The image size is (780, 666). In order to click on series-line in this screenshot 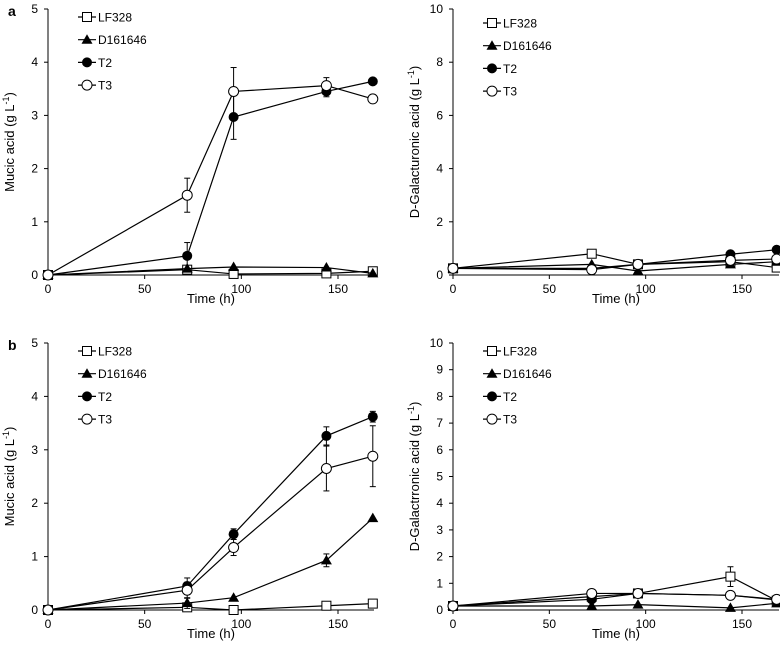, I will do `click(210, 178)`.